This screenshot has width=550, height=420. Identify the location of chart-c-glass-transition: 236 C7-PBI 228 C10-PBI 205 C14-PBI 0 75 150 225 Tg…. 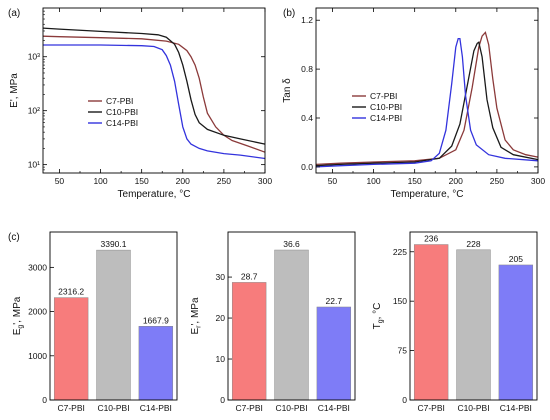
(455, 322).